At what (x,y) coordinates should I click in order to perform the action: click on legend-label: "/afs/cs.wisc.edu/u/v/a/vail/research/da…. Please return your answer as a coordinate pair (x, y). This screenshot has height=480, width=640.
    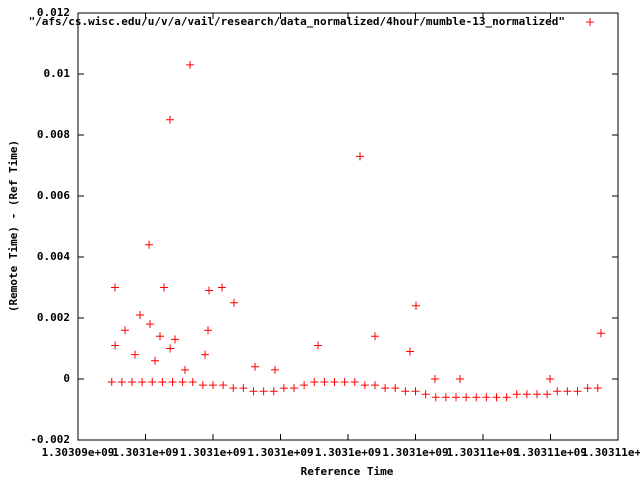
    Looking at the image, I should click on (297, 21).